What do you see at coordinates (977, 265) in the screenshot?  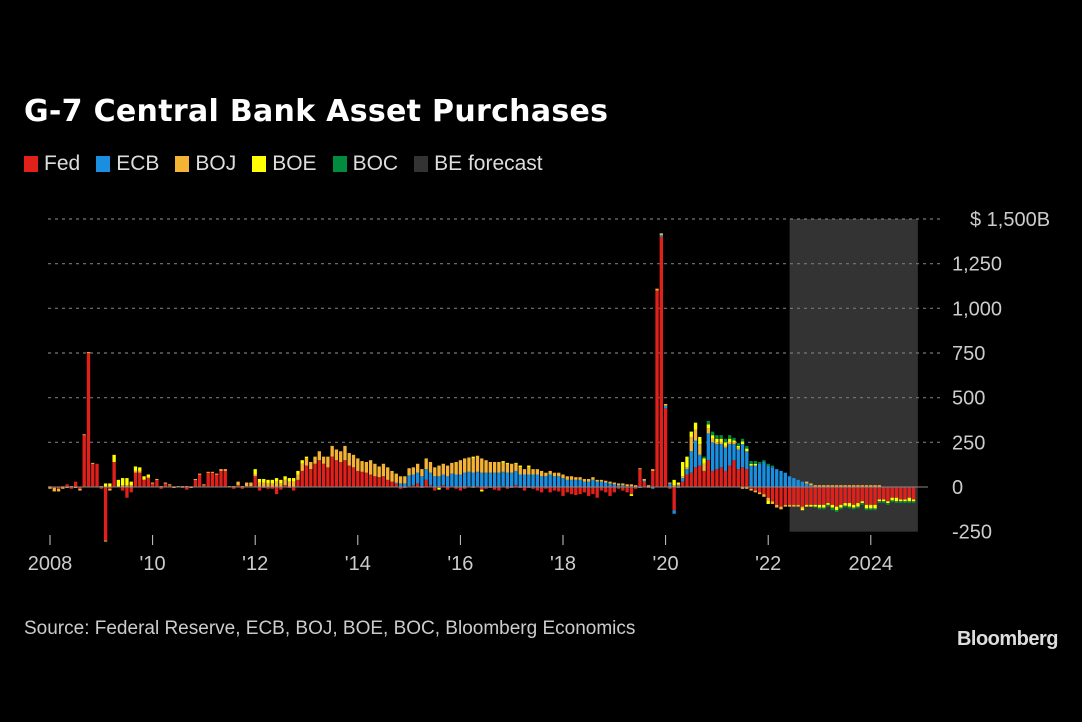 I see `y-tick-label: 1,250` at bounding box center [977, 265].